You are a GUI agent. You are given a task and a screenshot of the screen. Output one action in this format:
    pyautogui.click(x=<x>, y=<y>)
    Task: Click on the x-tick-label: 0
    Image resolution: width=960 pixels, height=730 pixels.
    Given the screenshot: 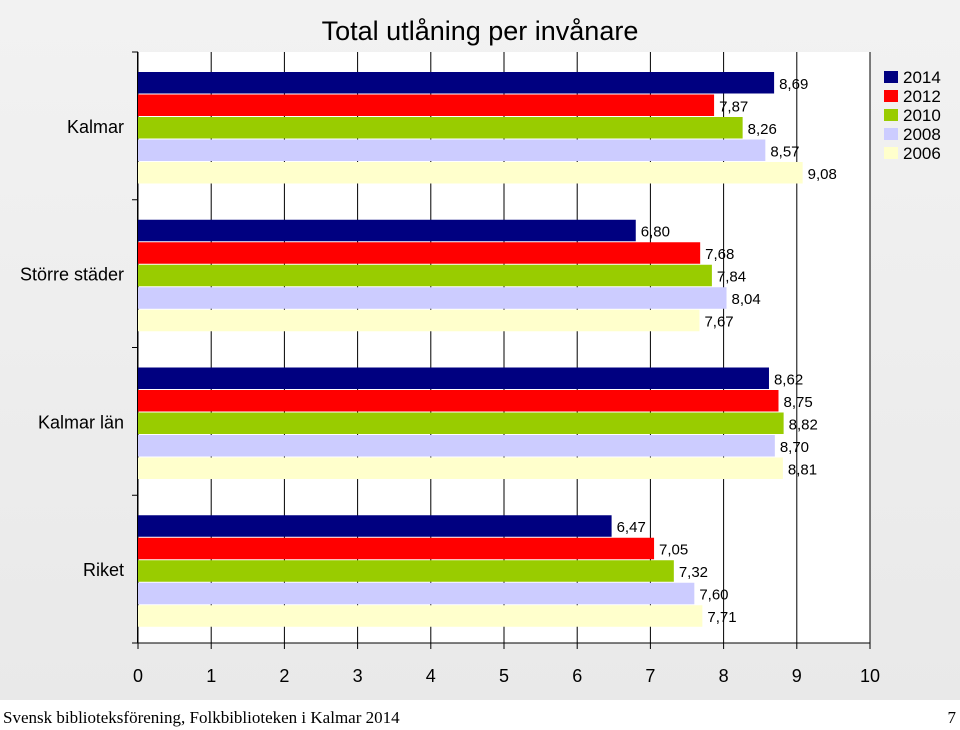 What is the action you would take?
    pyautogui.click(x=138, y=676)
    